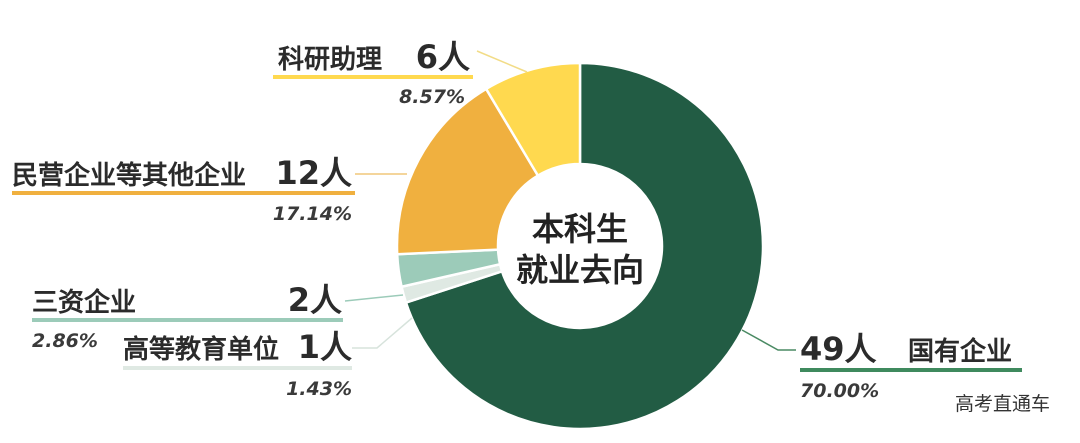 The height and width of the screenshot is (443, 1080). I want to click on center-title-line1: 本科生, so click(580, 229).